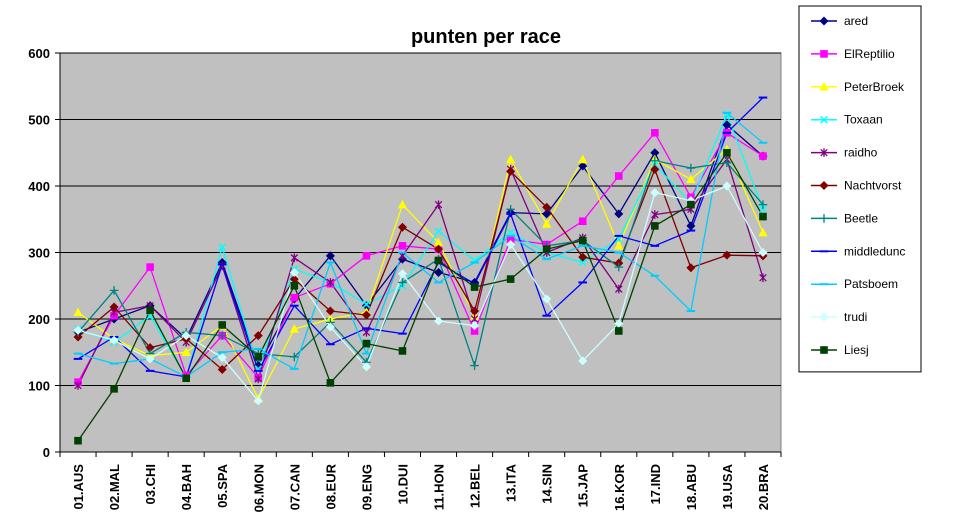  I want to click on x-tick-label: 01.AUS, so click(78, 487).